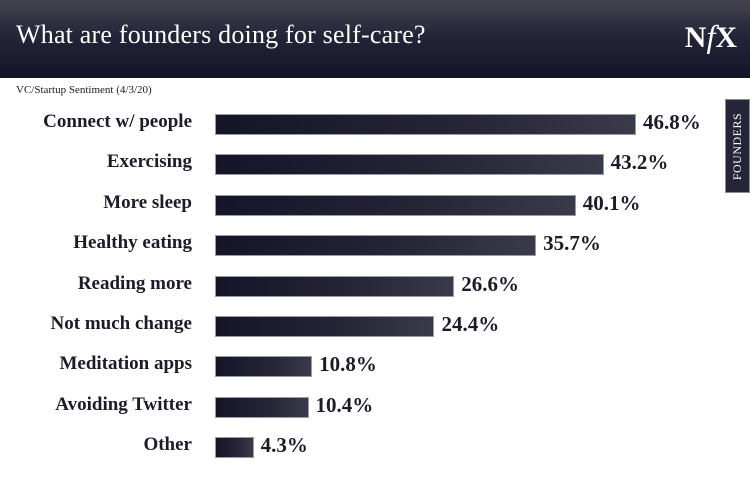  What do you see at coordinates (639, 162) in the screenshot?
I see `bar-value: 43.2%` at bounding box center [639, 162].